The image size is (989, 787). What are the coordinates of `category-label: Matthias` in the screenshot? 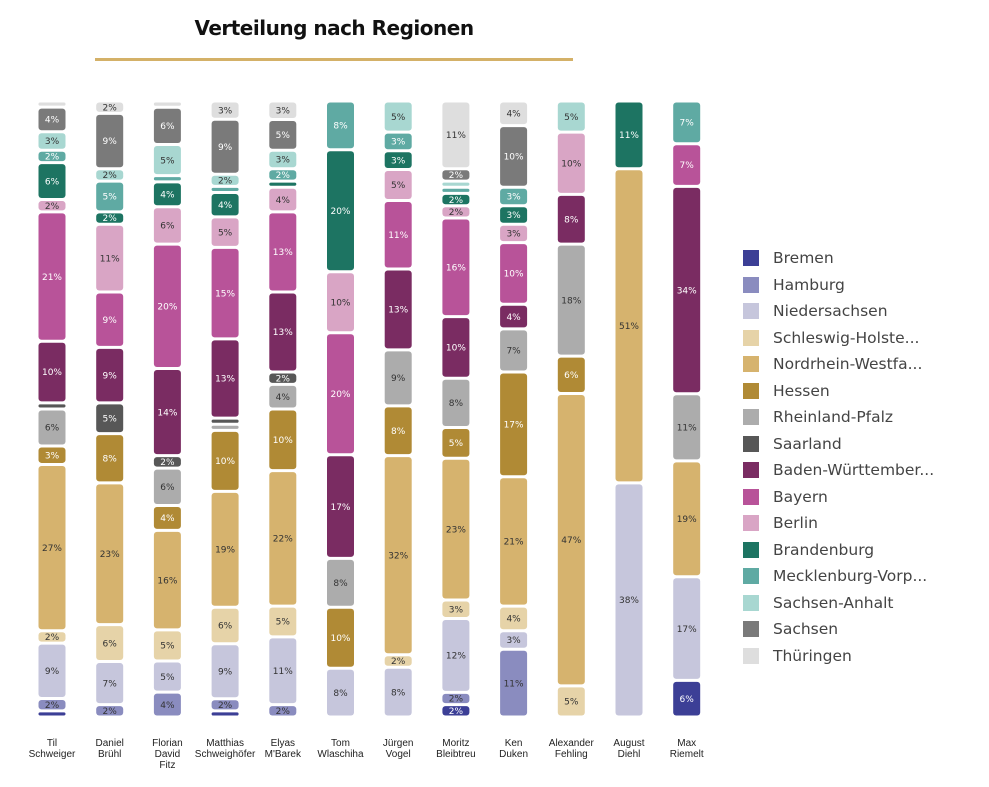 It's located at (225, 743).